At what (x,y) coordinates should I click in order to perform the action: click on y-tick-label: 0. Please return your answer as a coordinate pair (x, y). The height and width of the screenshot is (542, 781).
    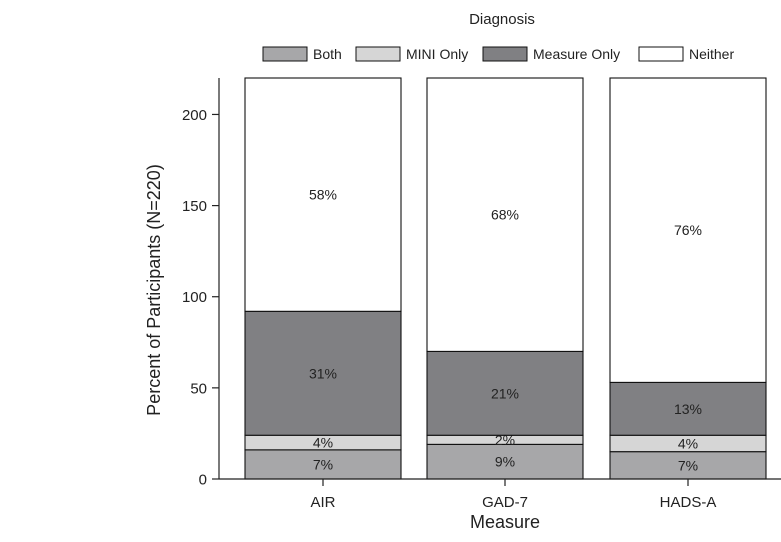
    Looking at the image, I should click on (203, 480).